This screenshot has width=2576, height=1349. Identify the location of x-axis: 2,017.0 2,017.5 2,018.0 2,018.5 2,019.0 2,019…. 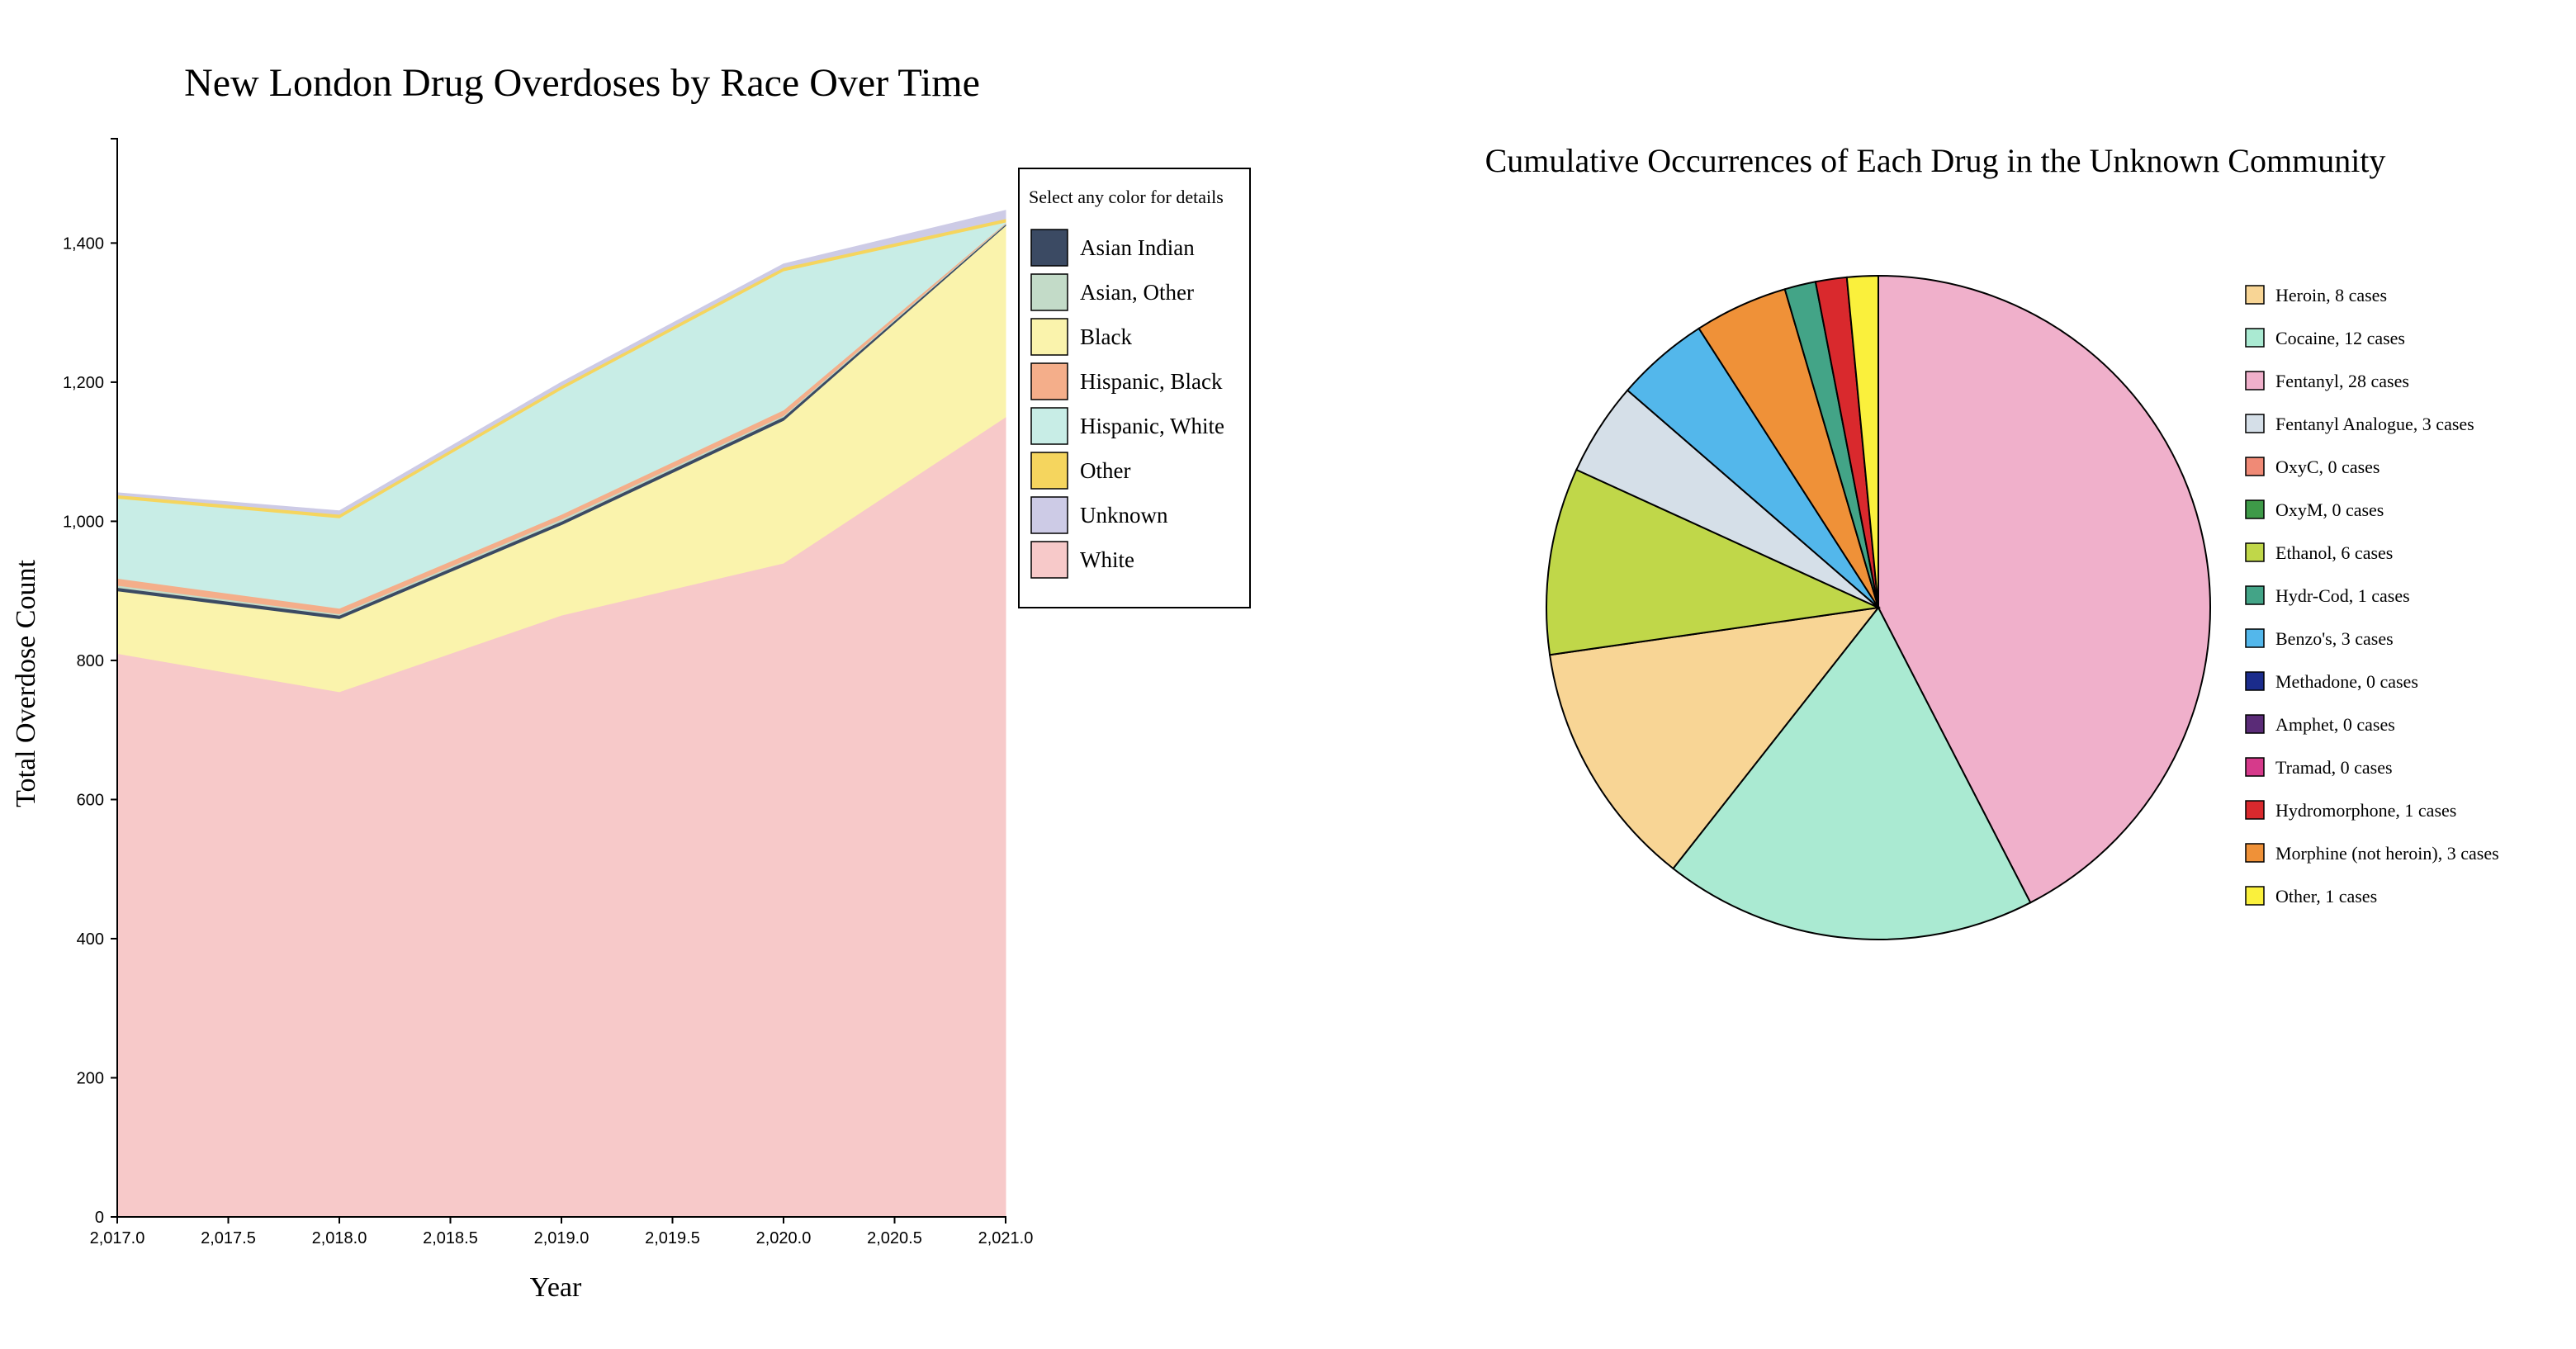
(562, 1231).